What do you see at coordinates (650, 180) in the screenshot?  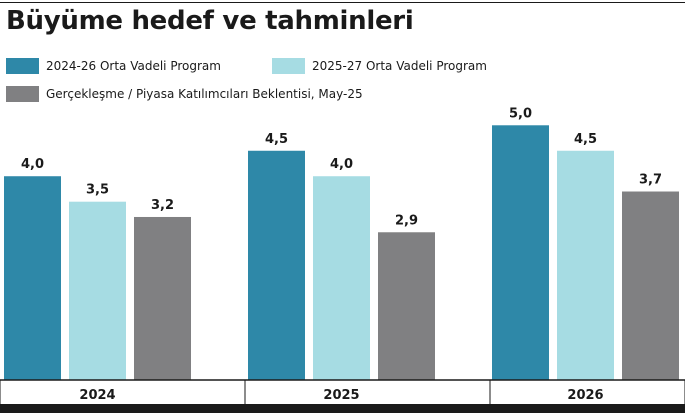 I see `value-label-2026-series-3: 3,7` at bounding box center [650, 180].